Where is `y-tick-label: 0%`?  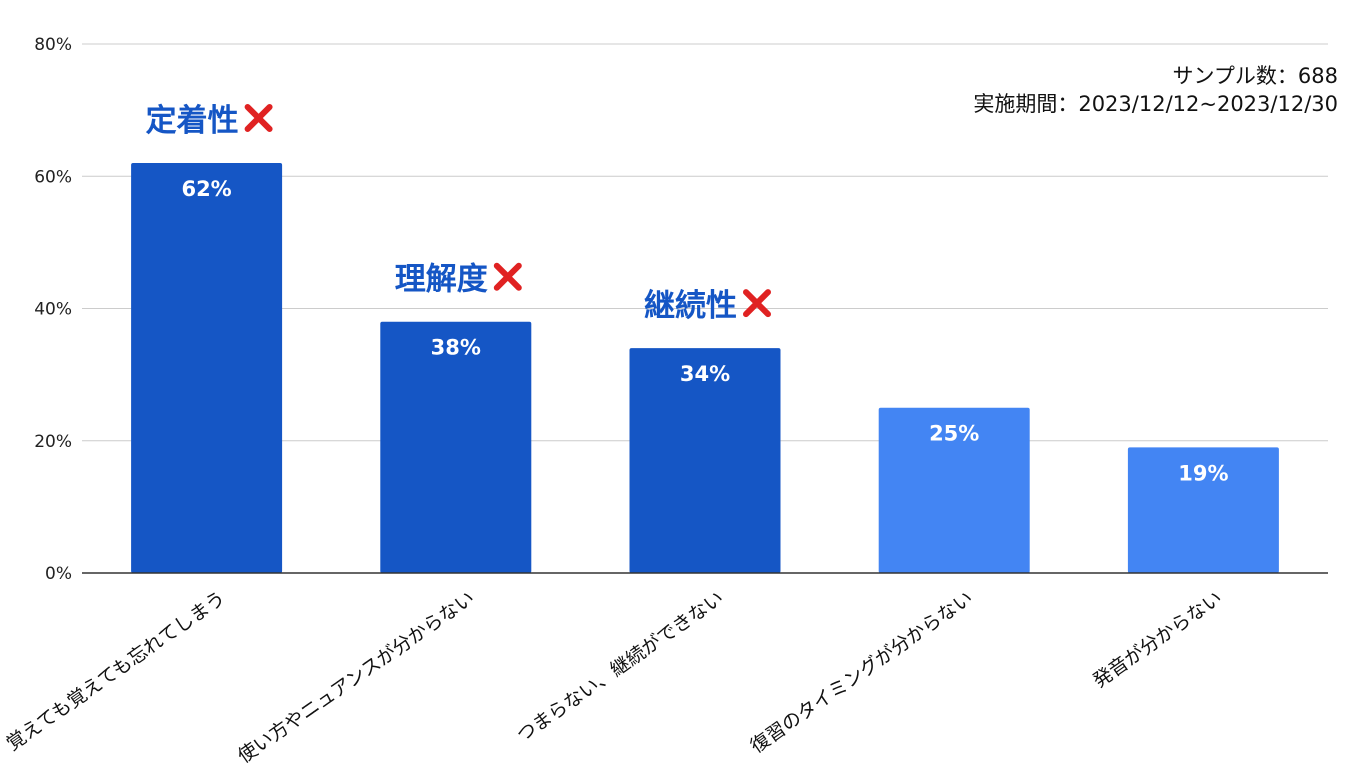
y-tick-label: 0% is located at coordinates (58, 574).